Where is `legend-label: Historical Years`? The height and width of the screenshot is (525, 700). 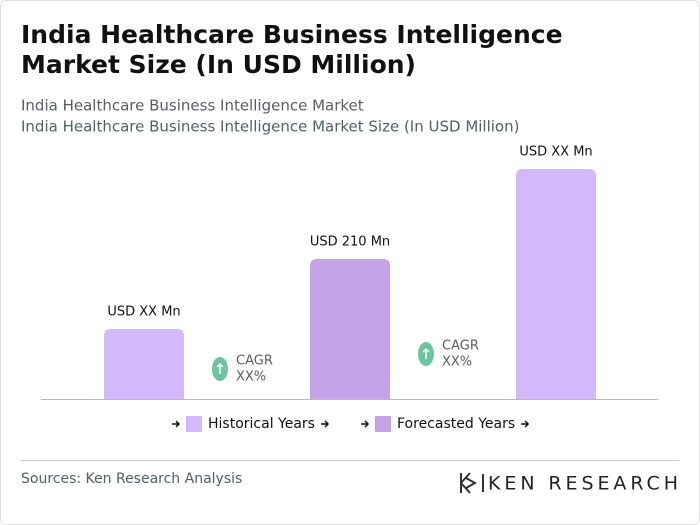
legend-label: Historical Years is located at coordinates (261, 424).